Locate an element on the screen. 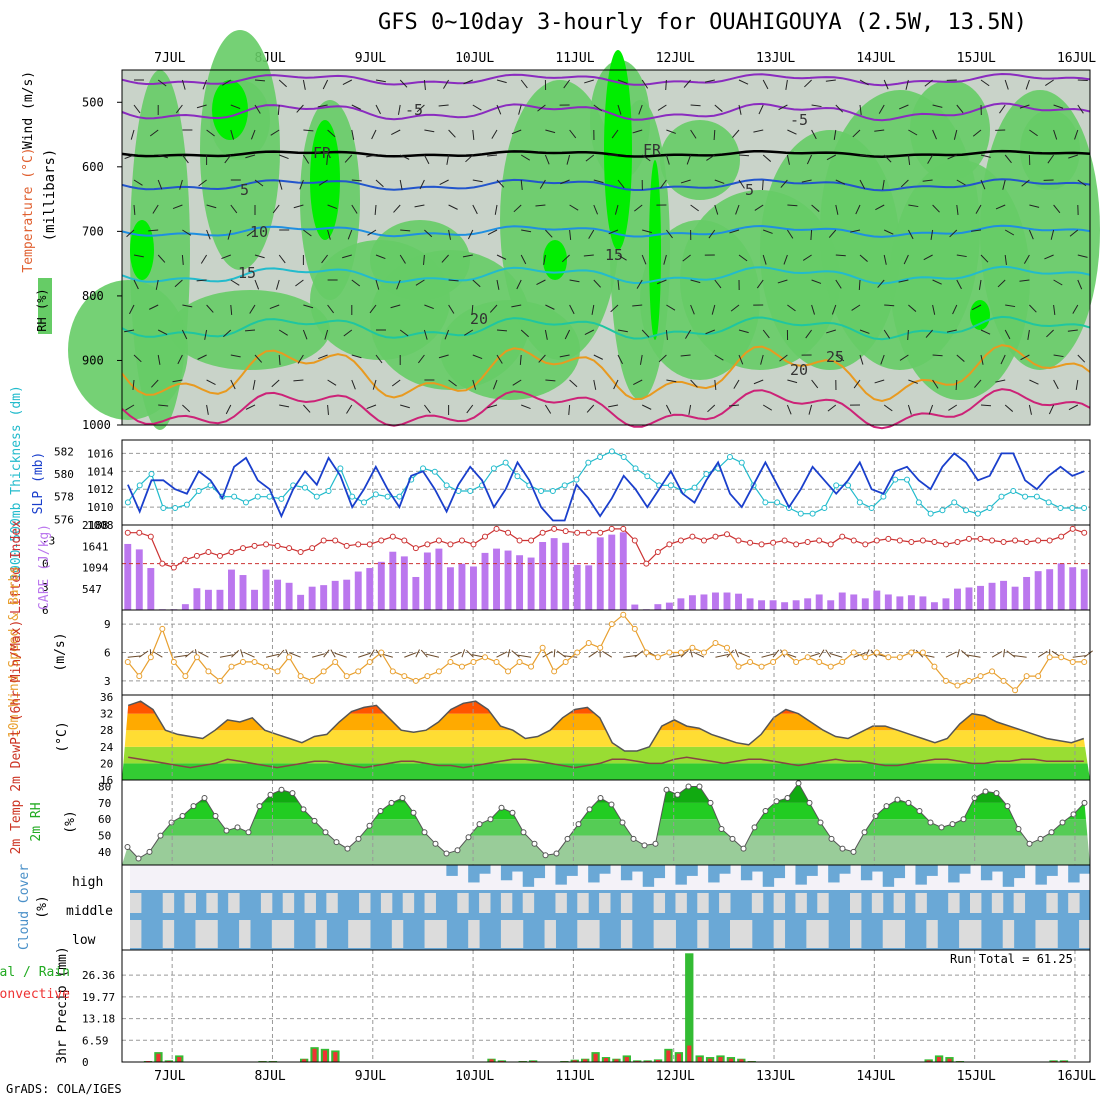 This screenshot has width=1100, height=1100. temp-band is located at coordinates (606, 738).